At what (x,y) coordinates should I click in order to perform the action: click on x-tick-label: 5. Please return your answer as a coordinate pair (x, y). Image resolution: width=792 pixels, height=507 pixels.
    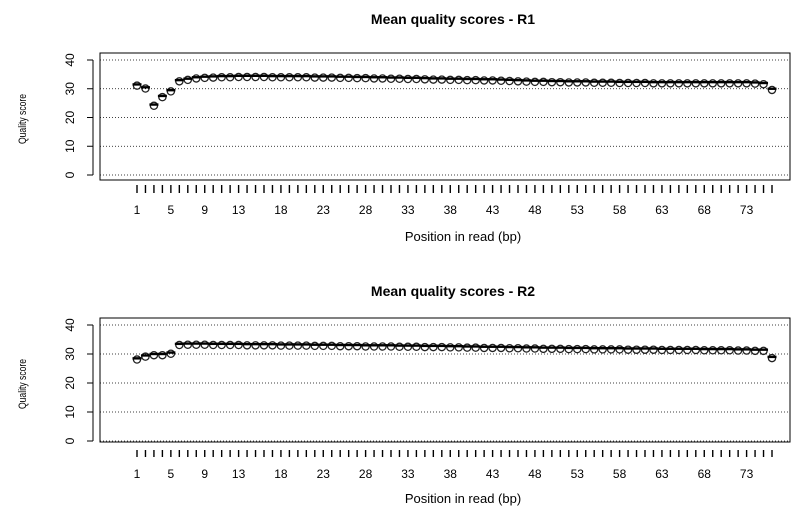
    Looking at the image, I should click on (171, 210).